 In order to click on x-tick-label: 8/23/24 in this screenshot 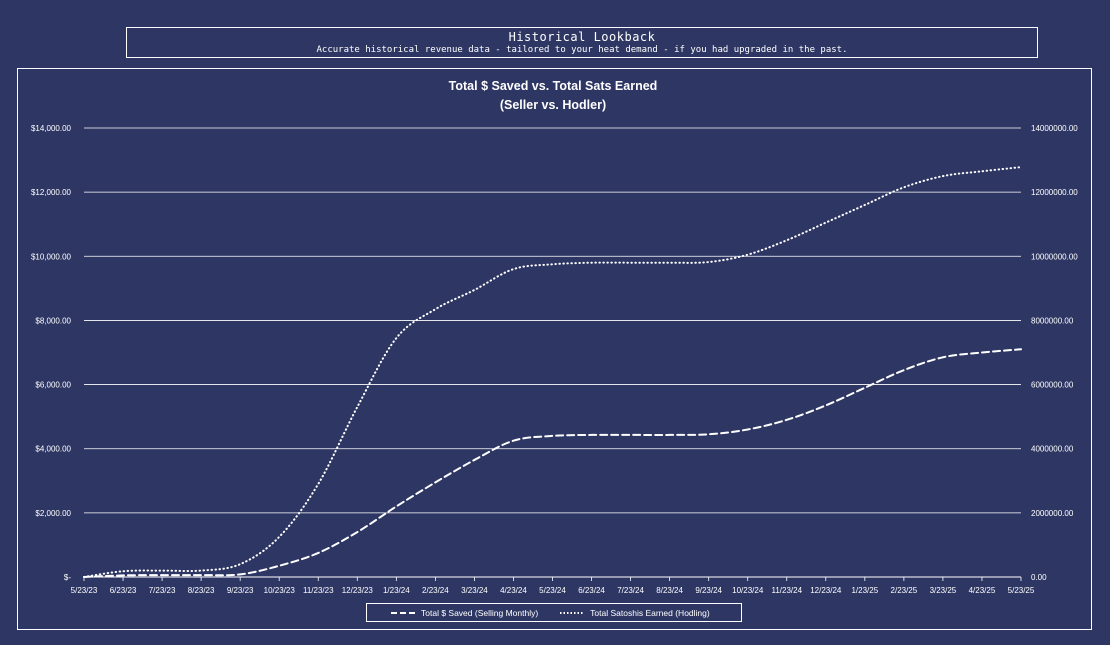, I will do `click(669, 590)`.